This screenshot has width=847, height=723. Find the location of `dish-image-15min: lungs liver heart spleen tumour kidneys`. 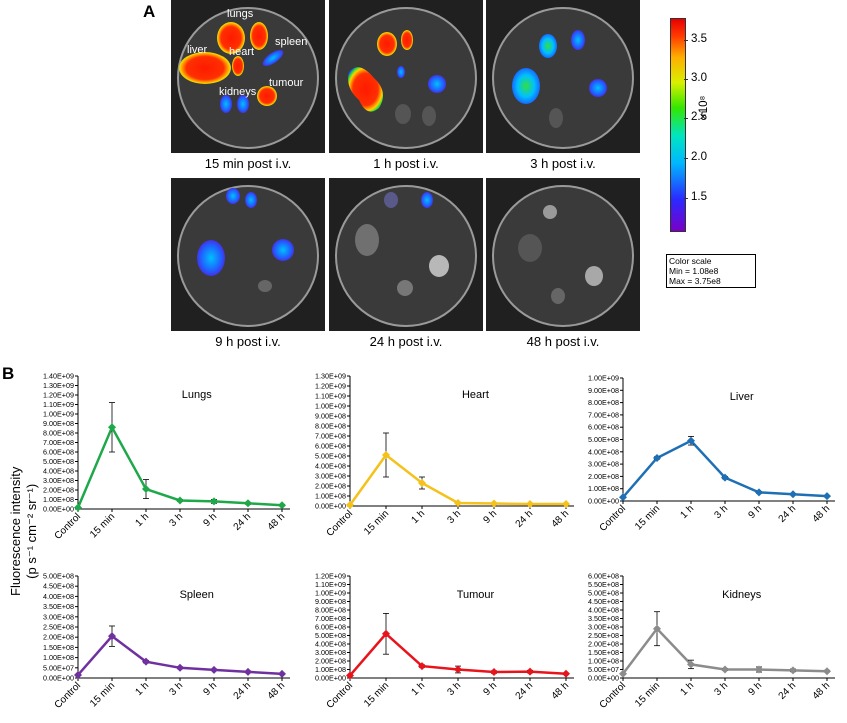

dish-image-15min: lungs liver heart spleen tumour kidneys is located at coordinates (248, 76).